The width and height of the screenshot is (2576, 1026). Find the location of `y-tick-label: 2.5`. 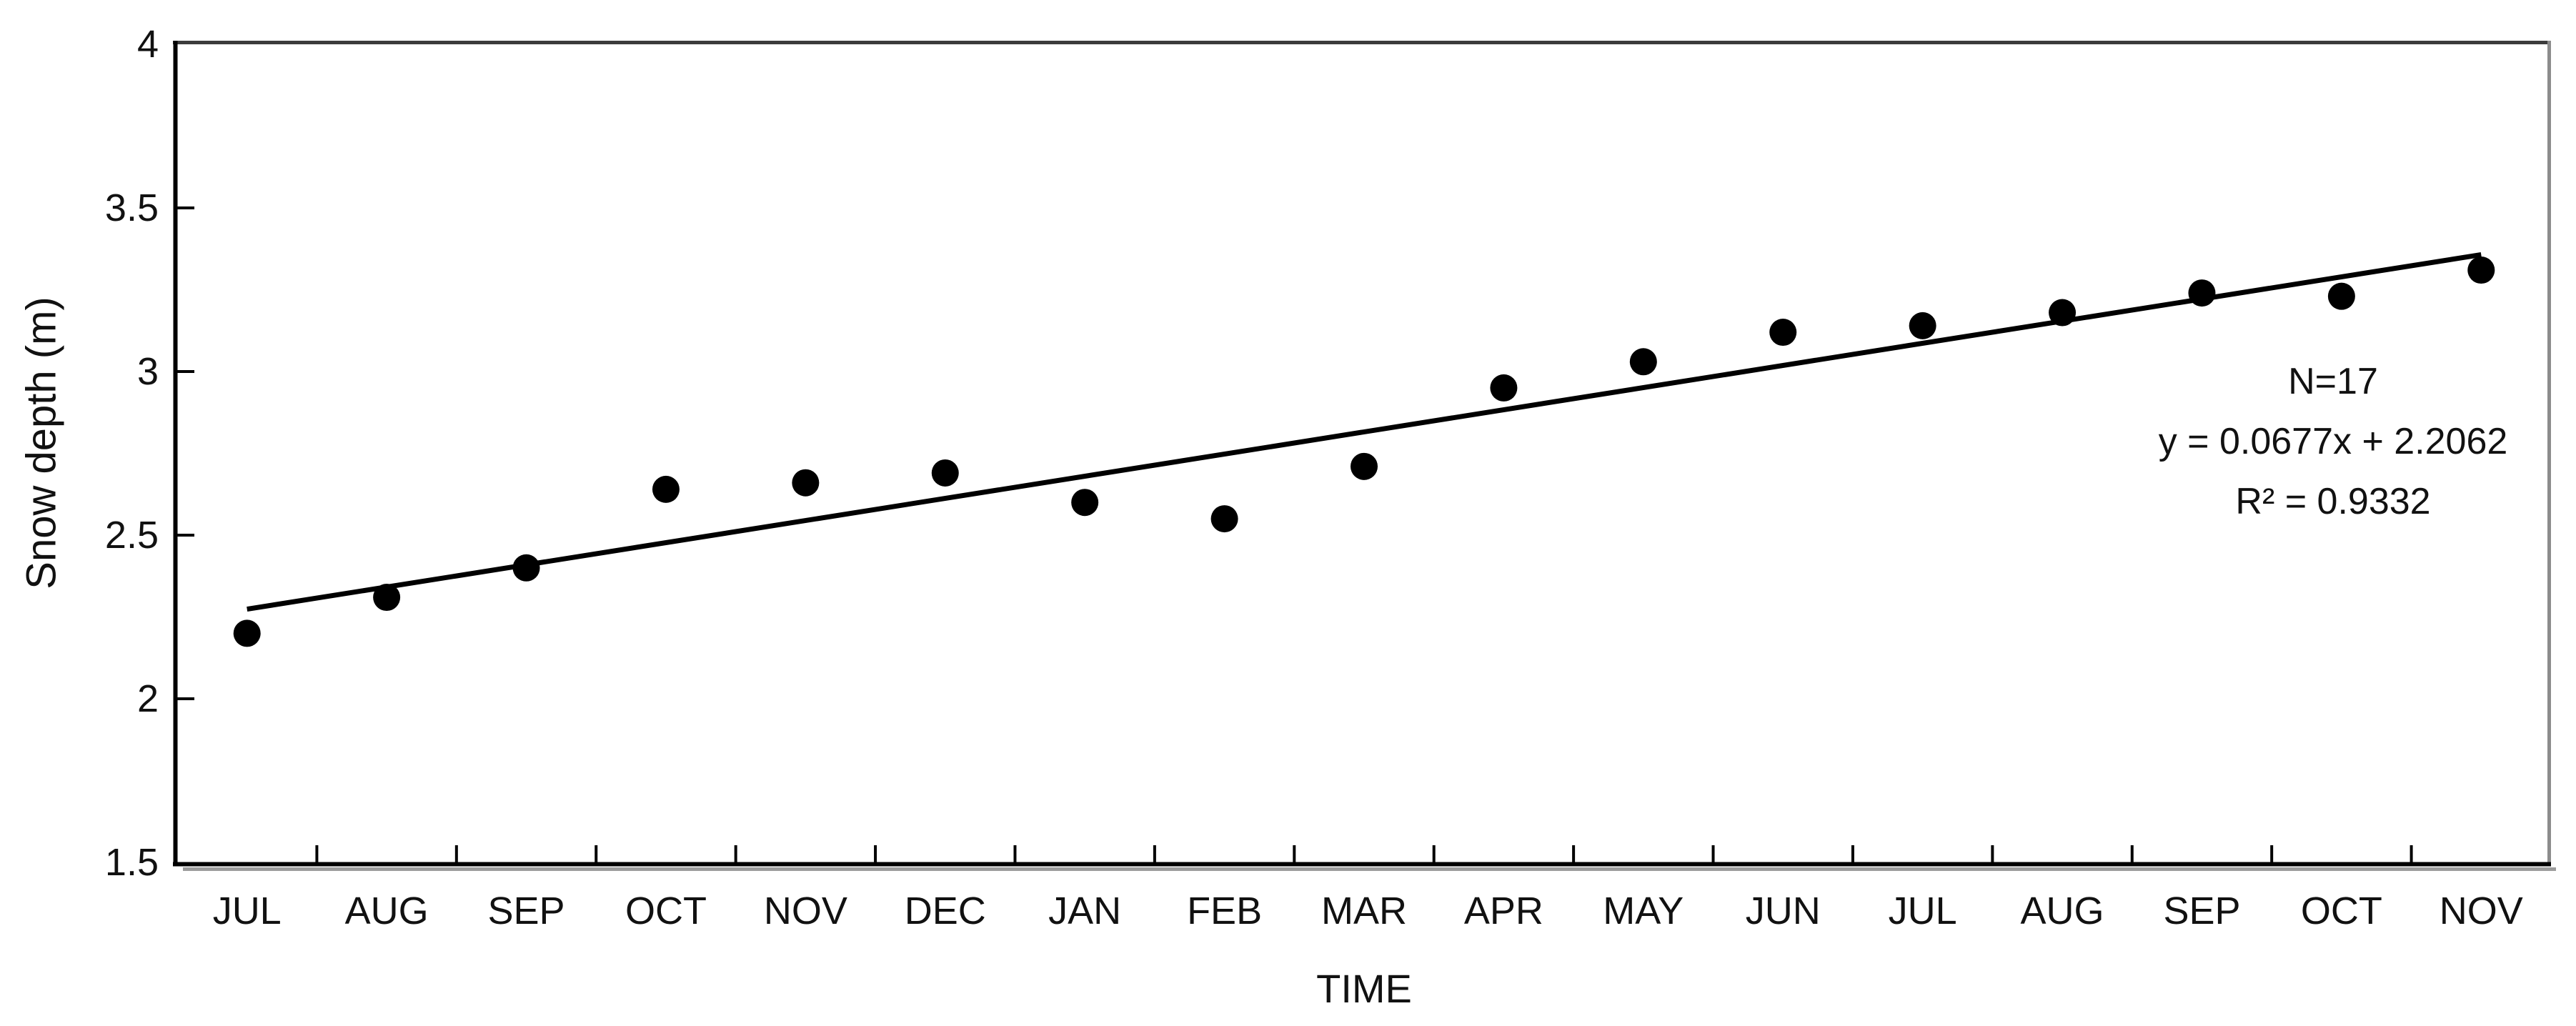

y-tick-label: 2.5 is located at coordinates (131, 535).